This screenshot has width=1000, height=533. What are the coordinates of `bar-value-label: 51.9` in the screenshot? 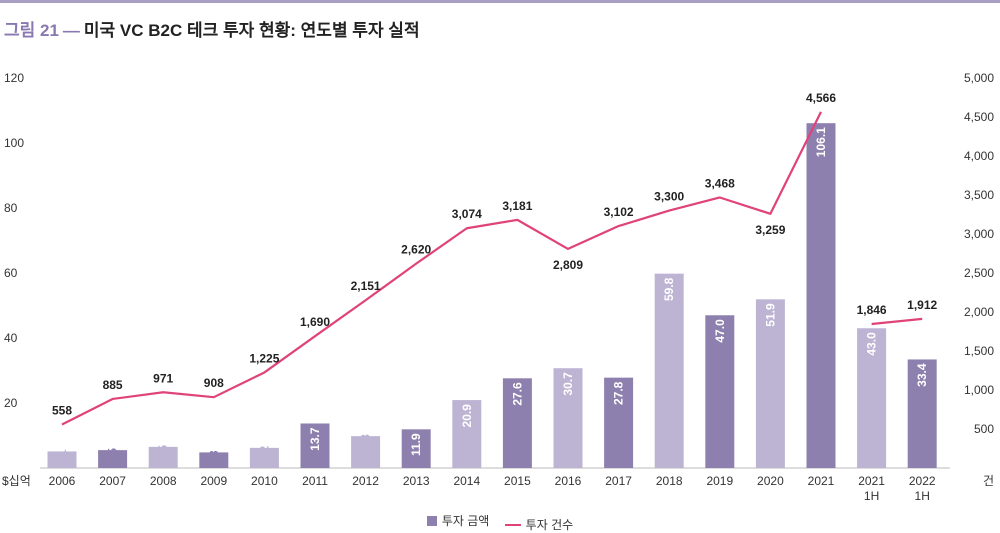 It's located at (770, 315).